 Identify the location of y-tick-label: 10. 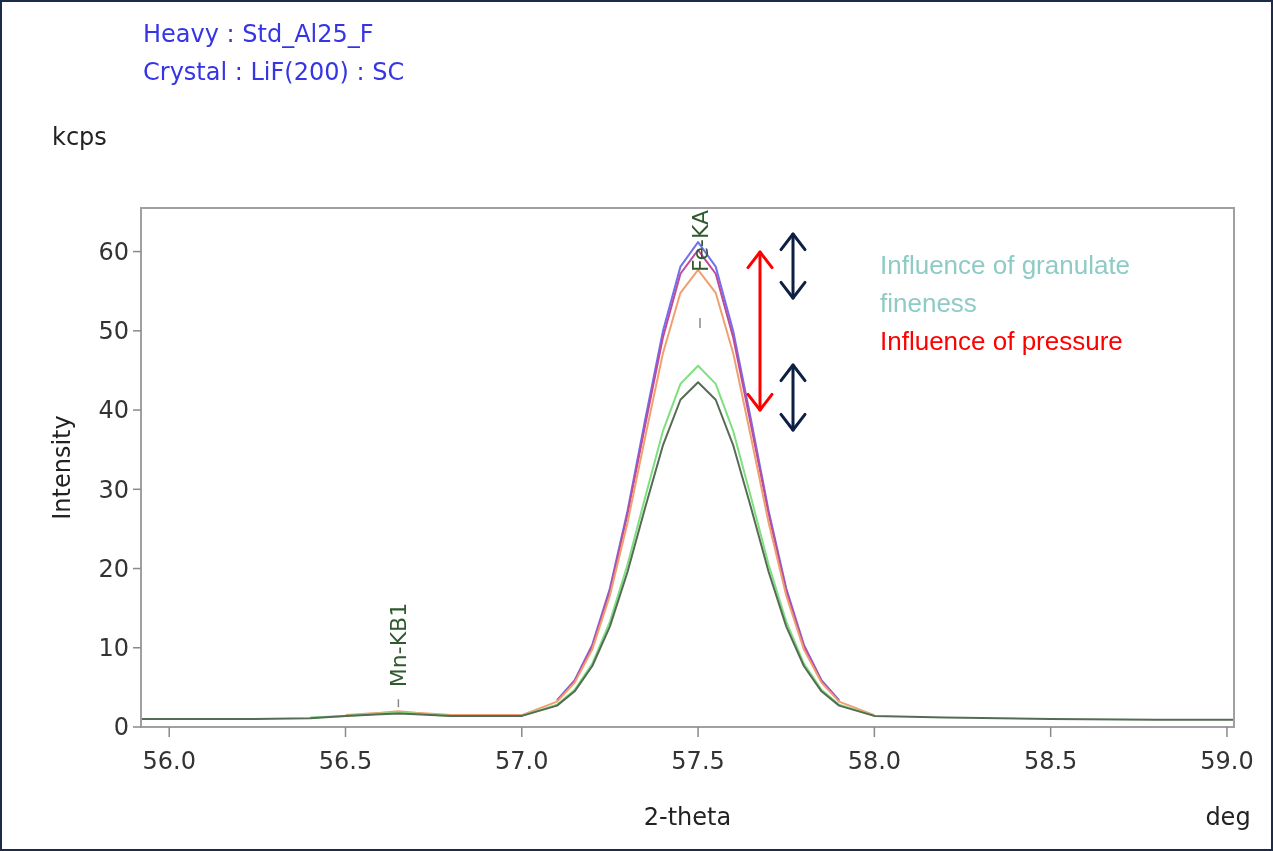
(113, 648).